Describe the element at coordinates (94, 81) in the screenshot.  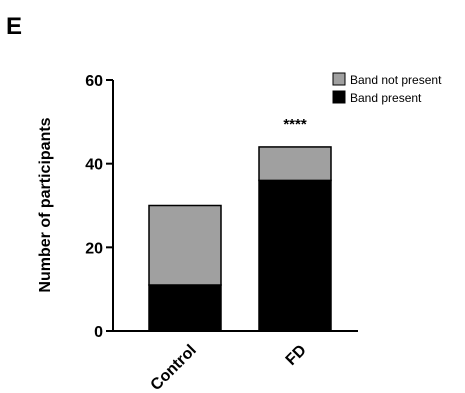
I see `y-tick-label: 60` at that location.